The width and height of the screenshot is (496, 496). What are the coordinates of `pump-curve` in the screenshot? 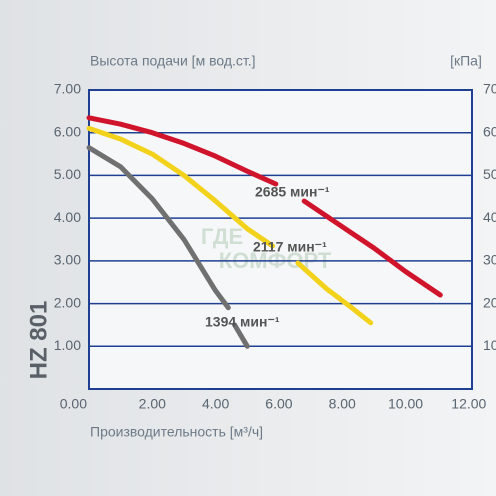 It's located at (168, 247).